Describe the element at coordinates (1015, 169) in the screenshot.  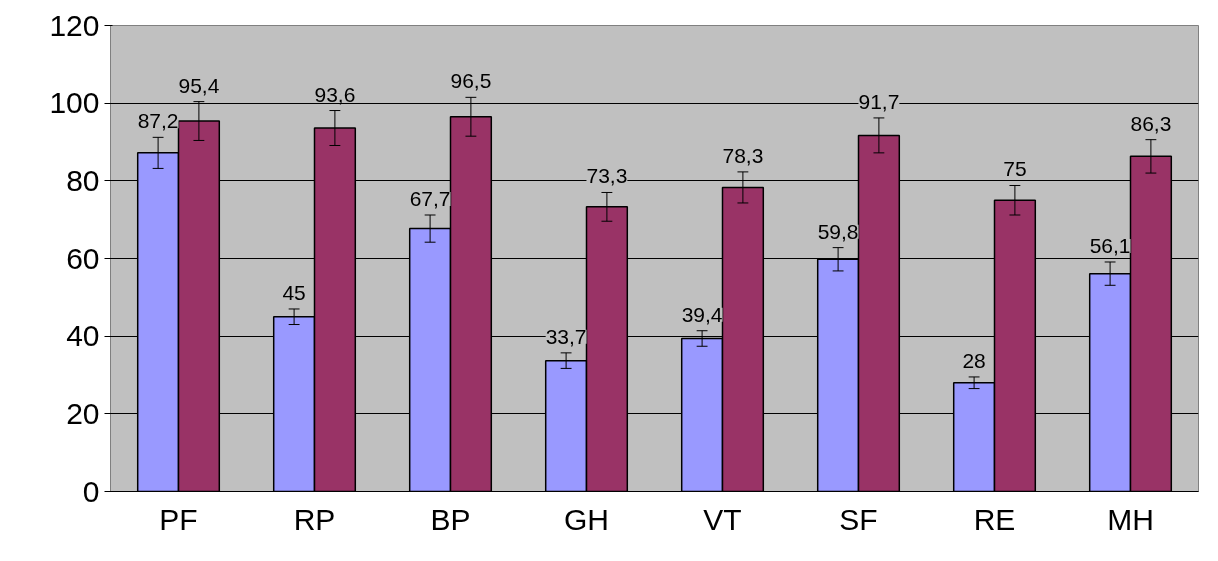
I see `data-label: 75` at that location.